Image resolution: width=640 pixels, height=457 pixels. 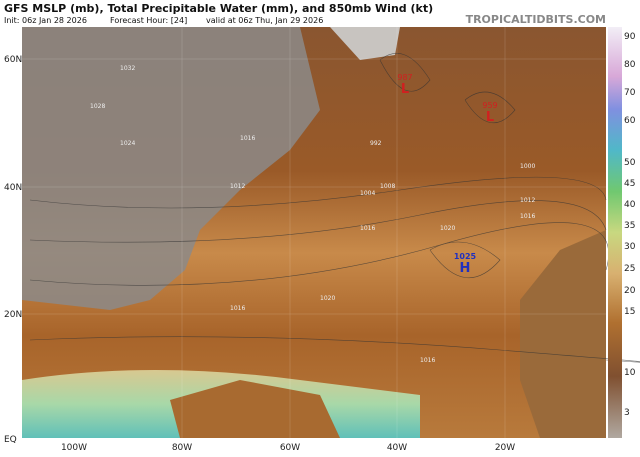 What do you see at coordinates (489, 105) in the screenshot?
I see `low-pressure-value: 959` at bounding box center [489, 105].